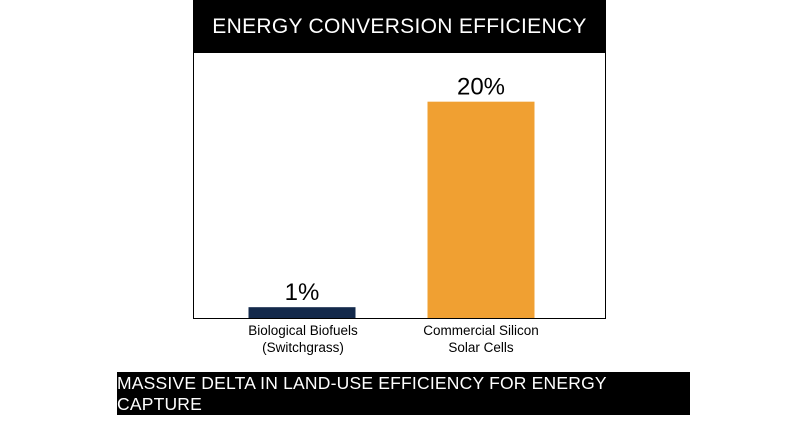  I want to click on bar-biofuels, so click(302, 312).